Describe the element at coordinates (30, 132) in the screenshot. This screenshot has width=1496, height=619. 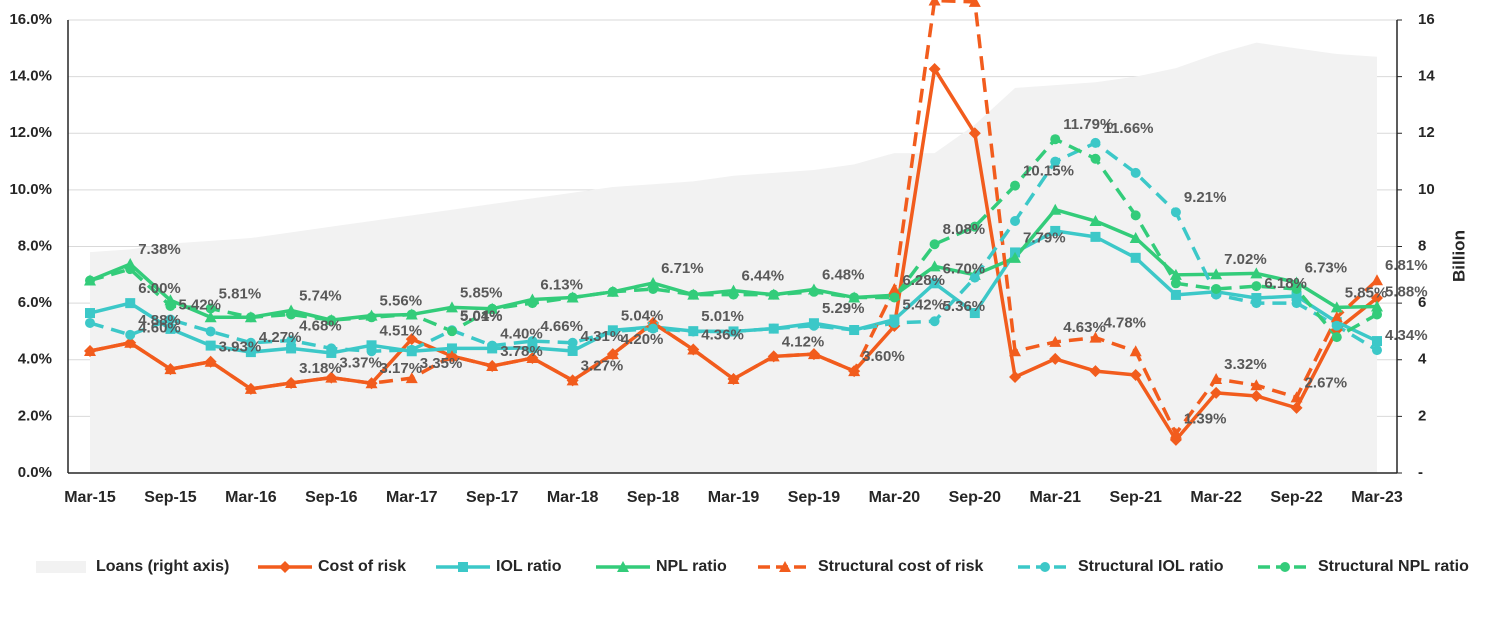
I see `y-tick-label: 12.0%` at that location.